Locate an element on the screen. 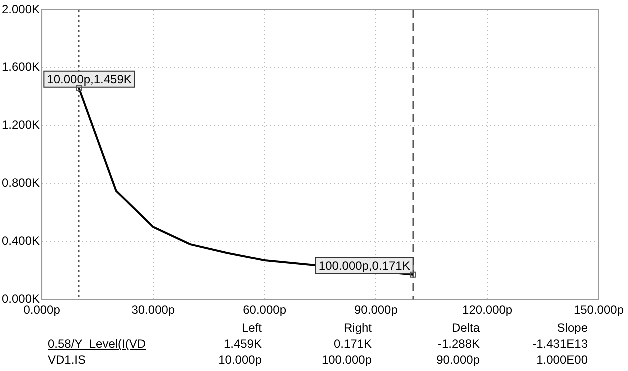  text: -1.431E13 is located at coordinates (560, 344).